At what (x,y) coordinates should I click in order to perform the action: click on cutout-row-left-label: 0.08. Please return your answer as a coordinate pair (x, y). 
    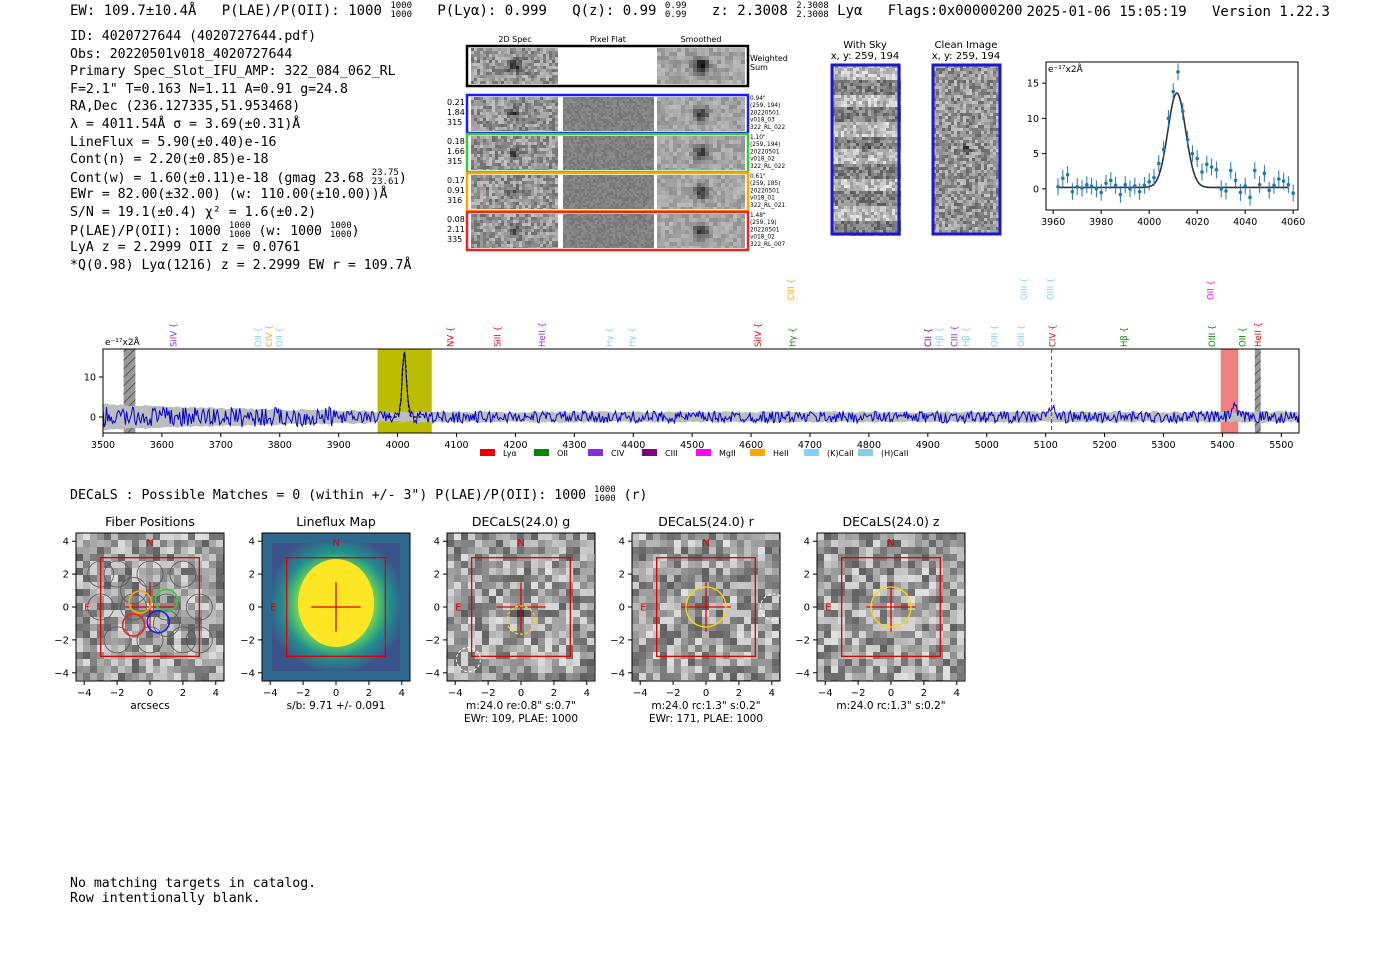
    Looking at the image, I should click on (456, 219).